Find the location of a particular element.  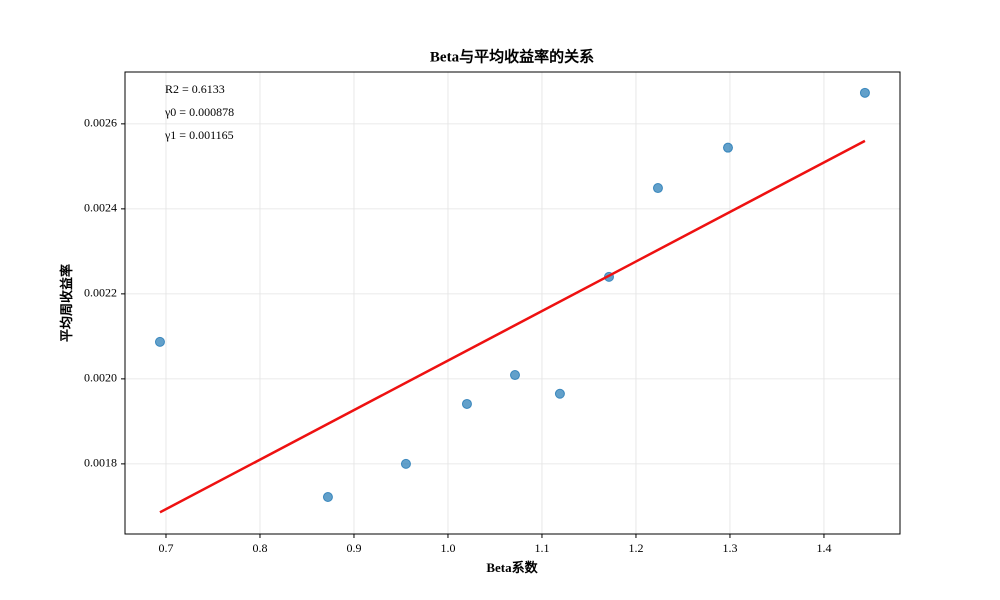

y-tick-label: 0.0022 is located at coordinates (100, 293).